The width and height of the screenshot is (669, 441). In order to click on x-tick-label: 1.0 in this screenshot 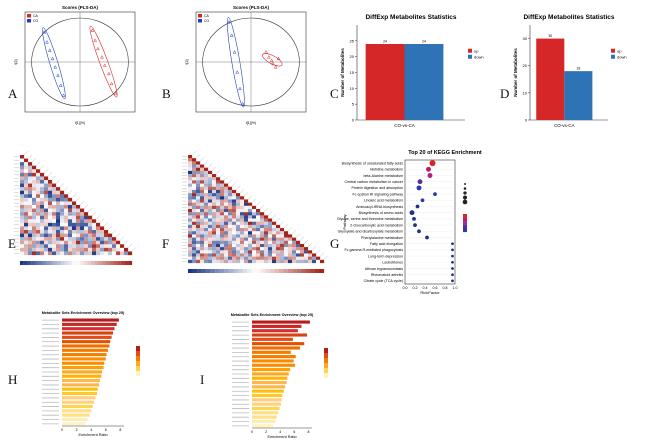, I will do `click(455, 288)`.